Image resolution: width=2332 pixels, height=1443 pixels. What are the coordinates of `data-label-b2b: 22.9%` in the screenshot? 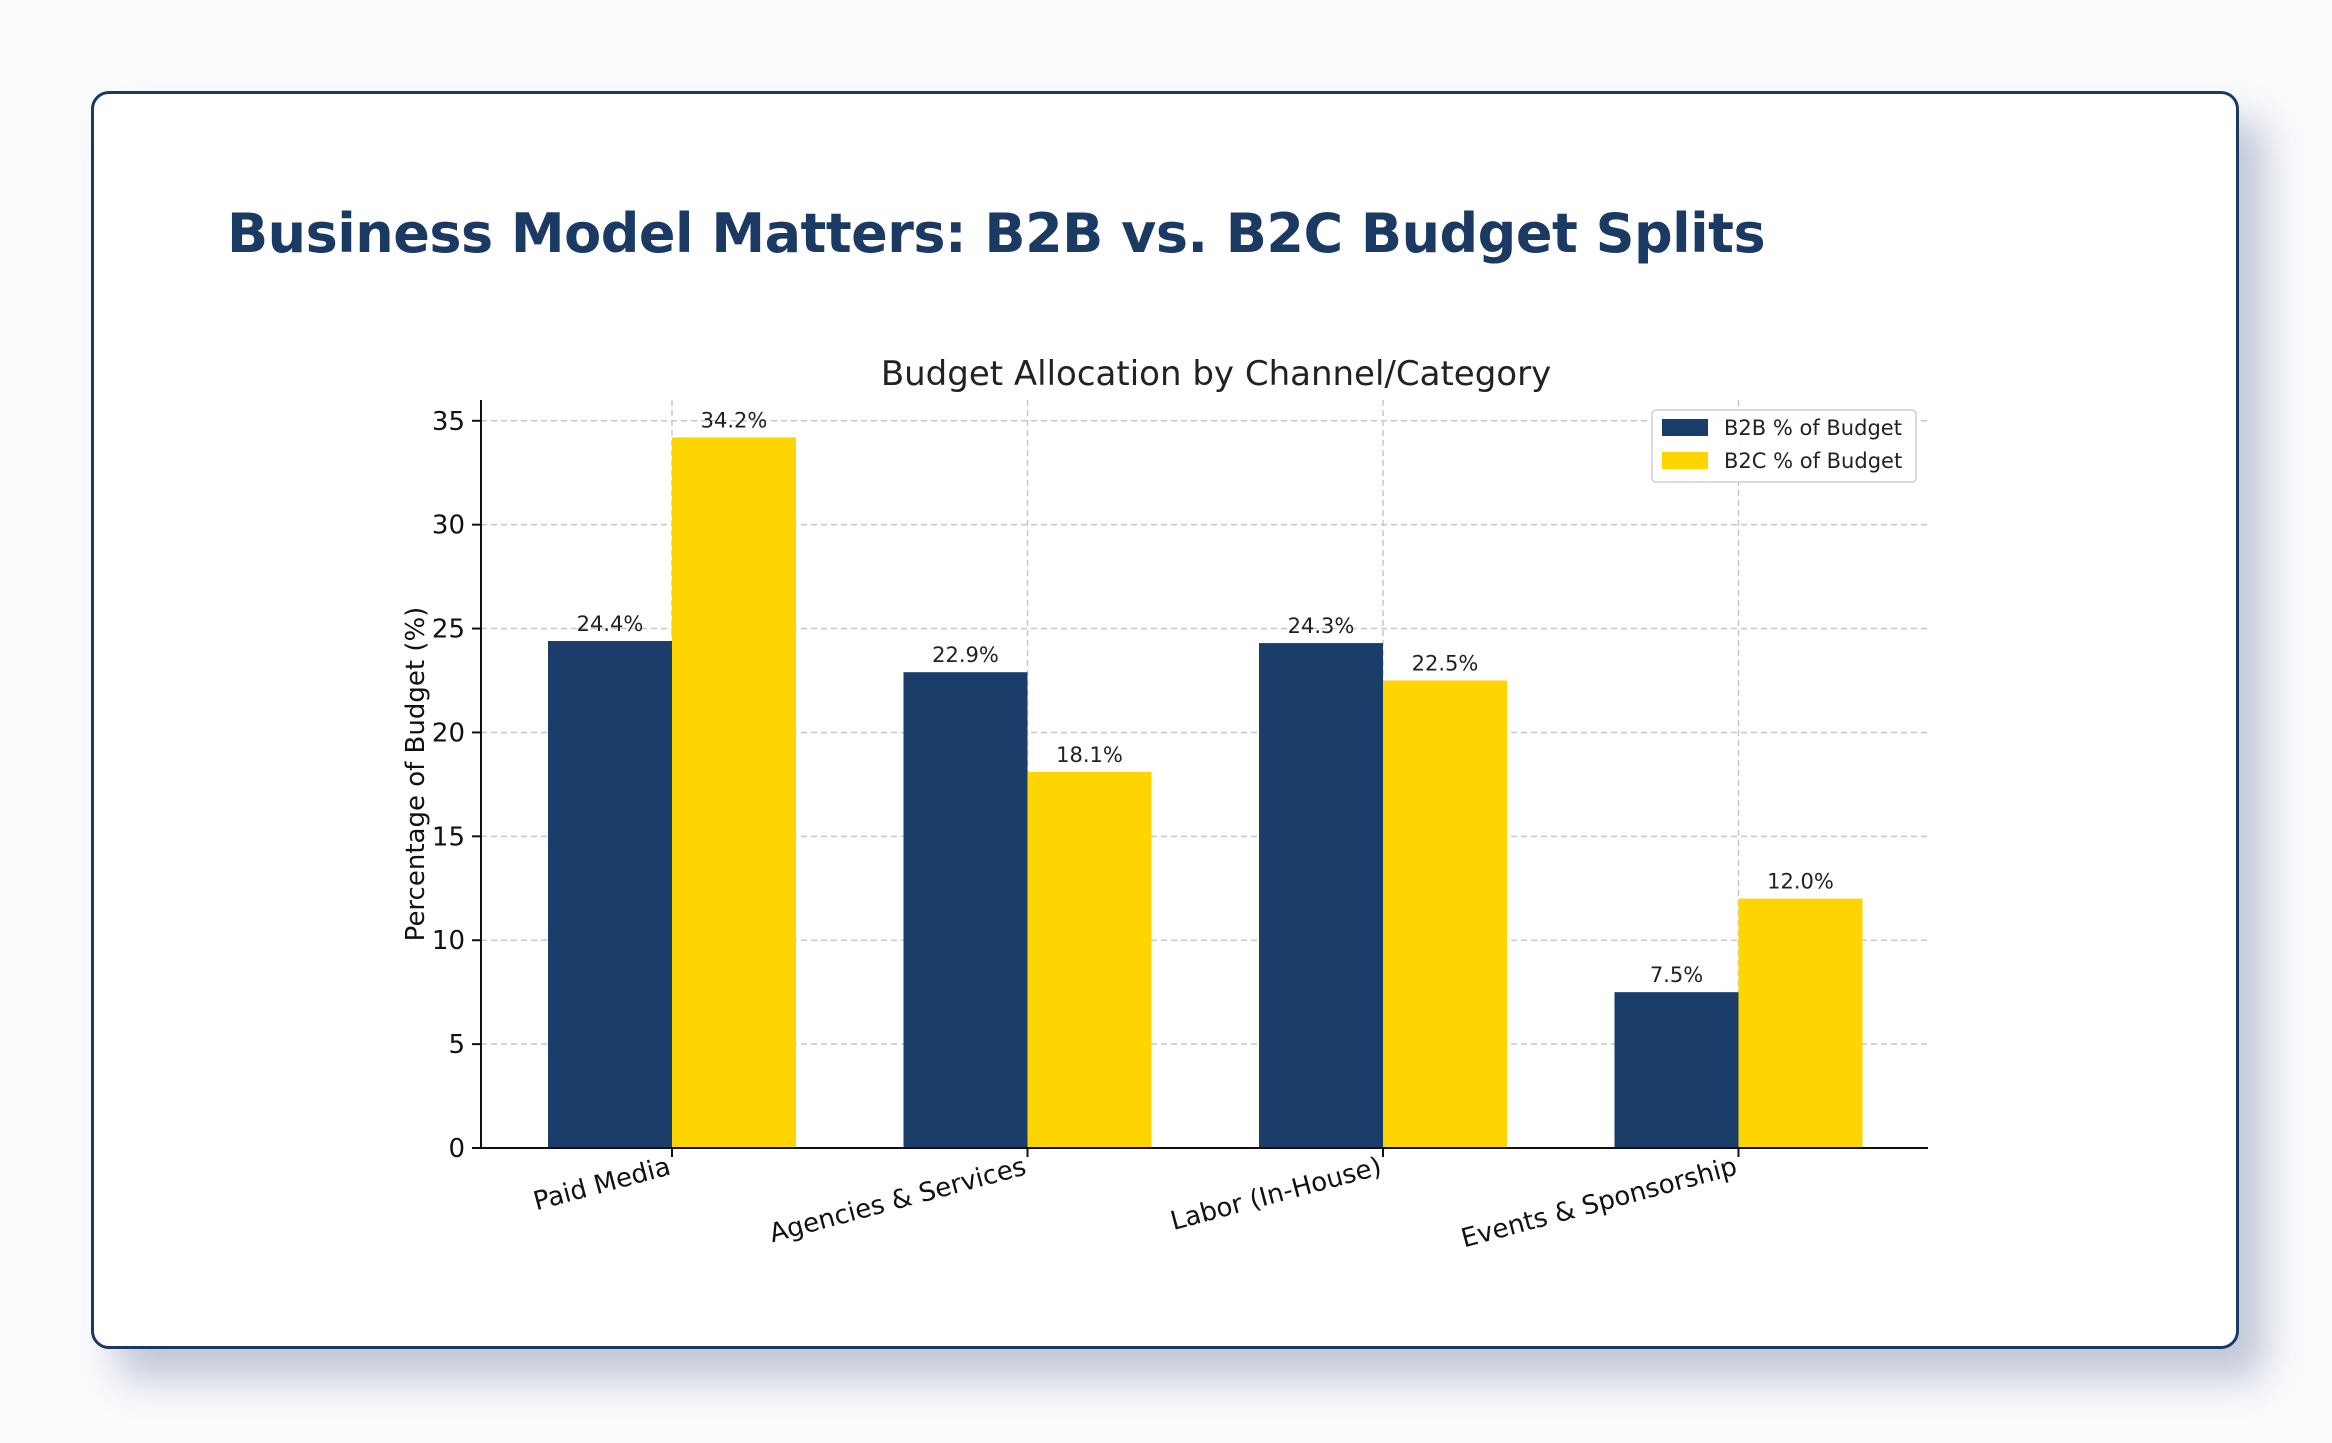 It's located at (965, 655).